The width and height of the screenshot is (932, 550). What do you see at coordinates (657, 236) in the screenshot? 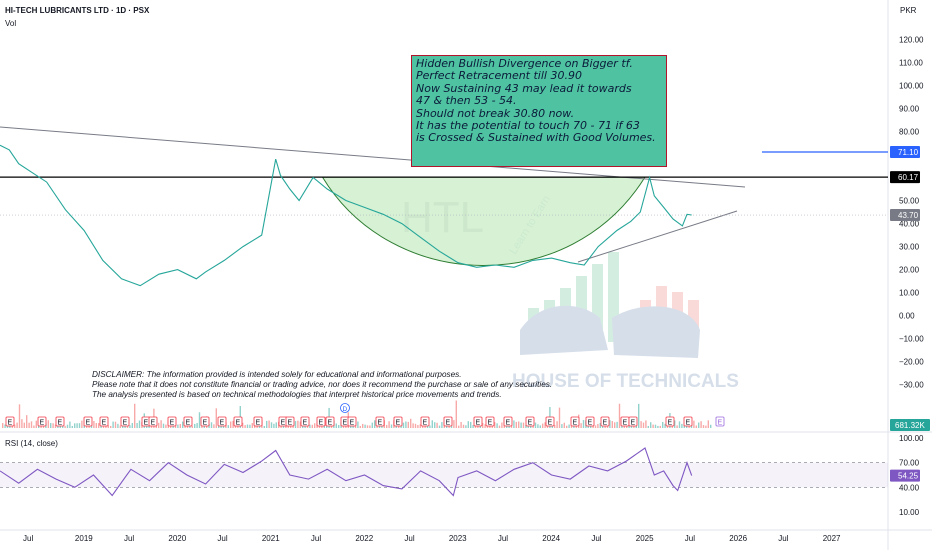
I see `ascending-trendline` at bounding box center [657, 236].